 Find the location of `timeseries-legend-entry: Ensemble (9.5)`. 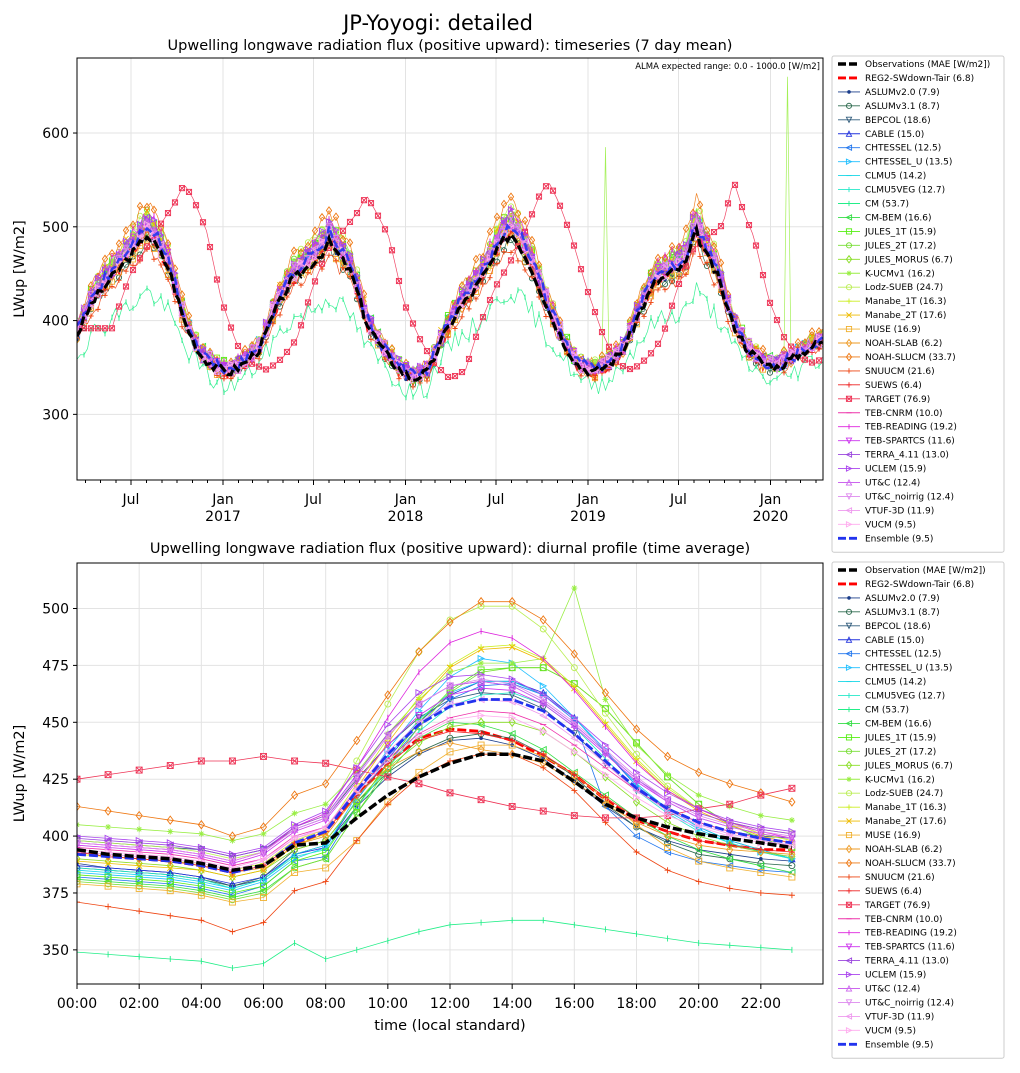

timeseries-legend-entry: Ensemble (9.5) is located at coordinates (885, 539).